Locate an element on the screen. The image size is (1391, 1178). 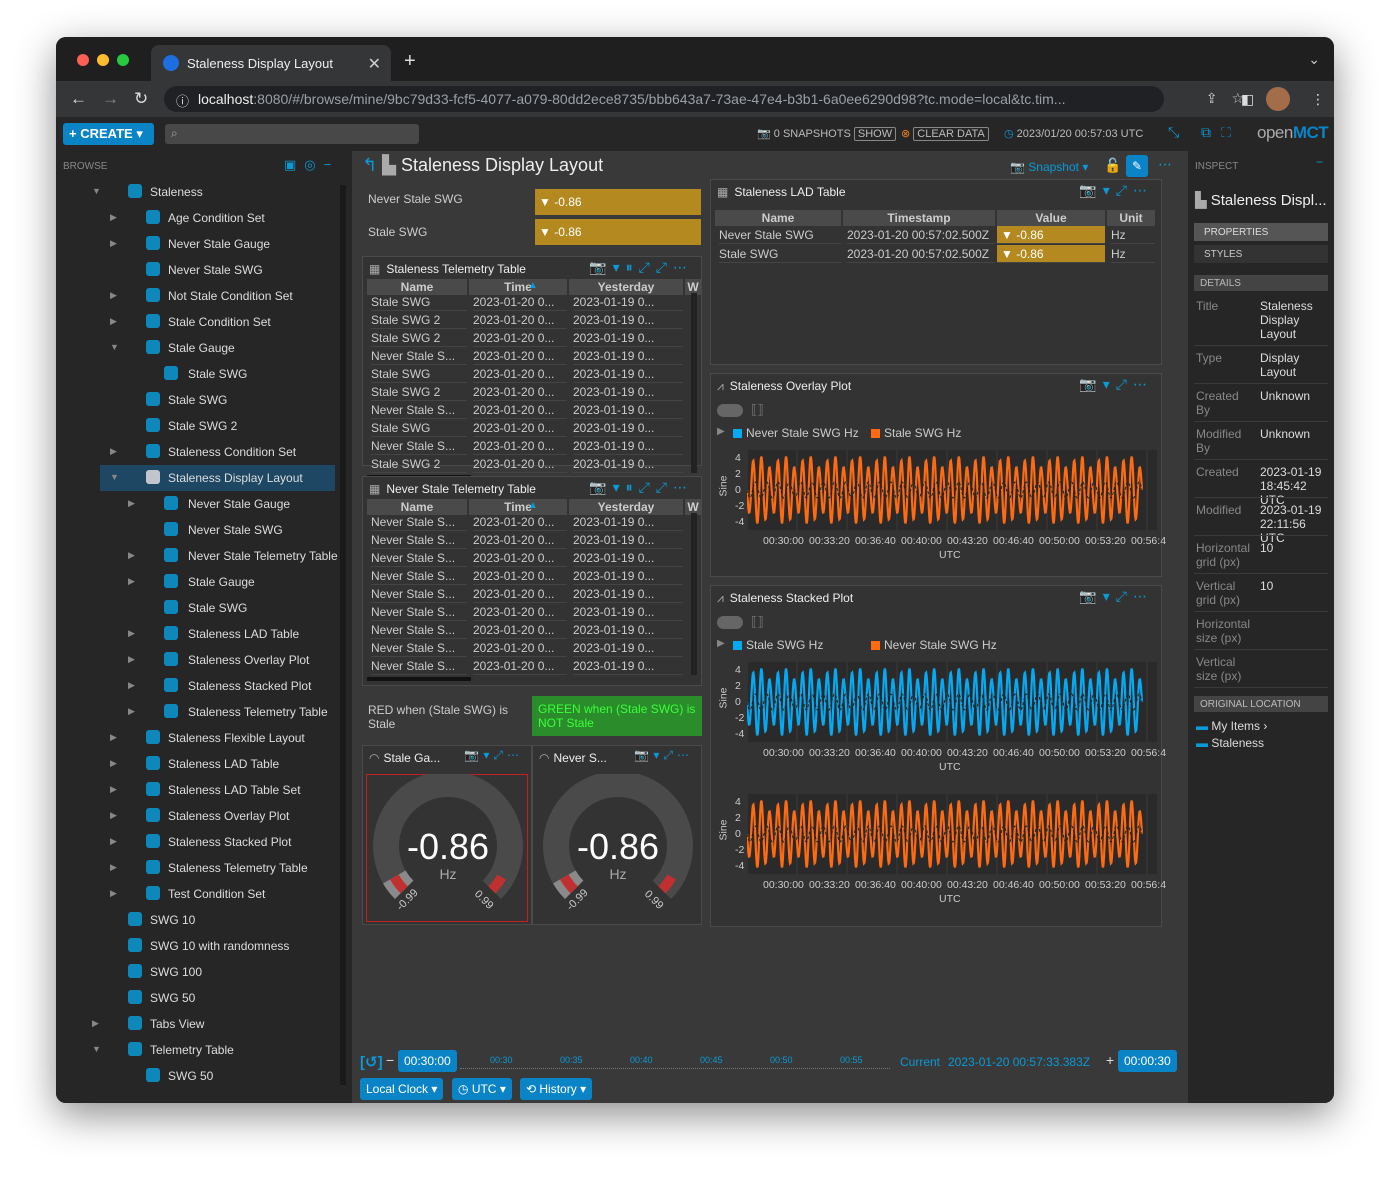
end-offset-input: 00:00:30 is located at coordinates (1147, 1061).